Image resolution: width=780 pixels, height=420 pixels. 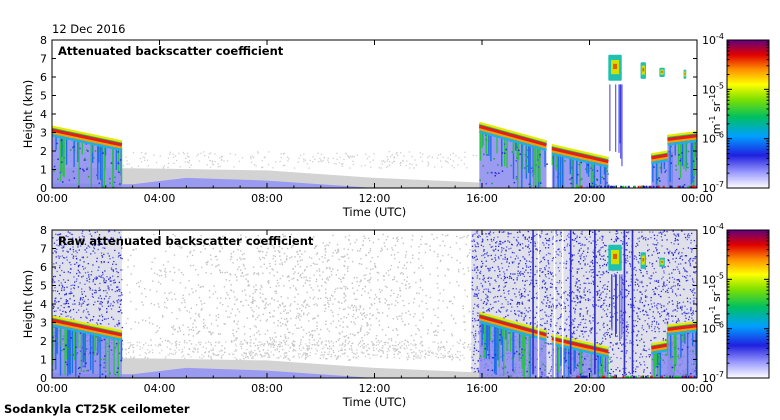 I want to click on upper-cloud-peak, so click(x=662, y=71).